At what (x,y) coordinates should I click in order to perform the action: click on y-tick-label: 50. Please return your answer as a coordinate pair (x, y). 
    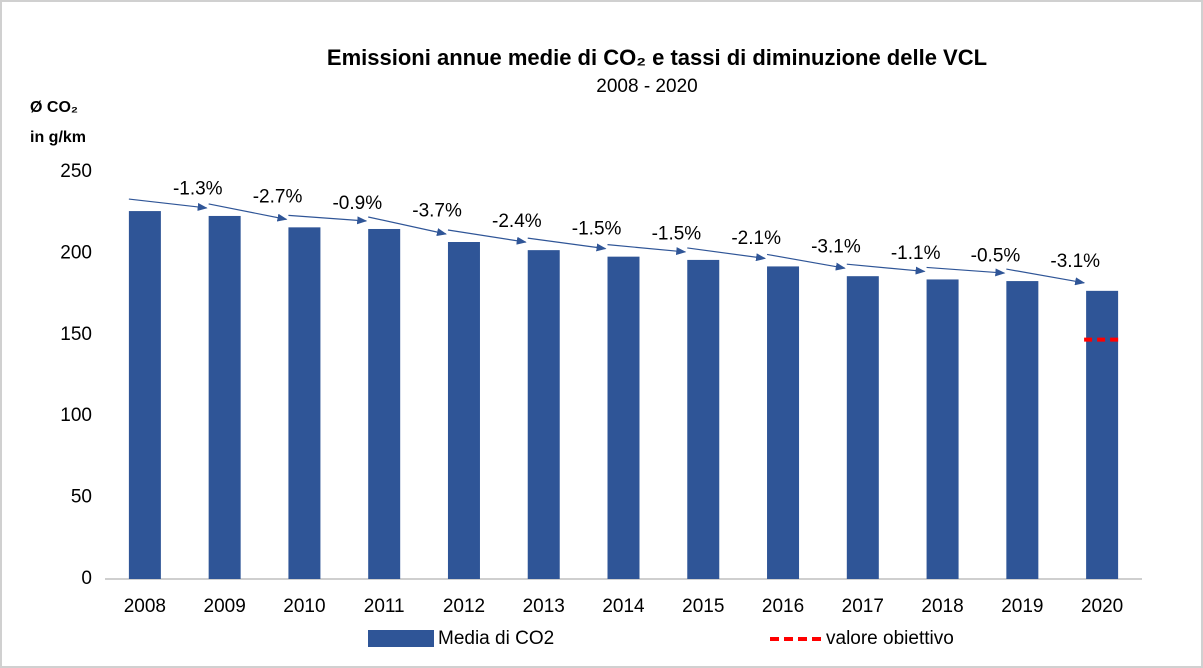
    Looking at the image, I should click on (81, 497).